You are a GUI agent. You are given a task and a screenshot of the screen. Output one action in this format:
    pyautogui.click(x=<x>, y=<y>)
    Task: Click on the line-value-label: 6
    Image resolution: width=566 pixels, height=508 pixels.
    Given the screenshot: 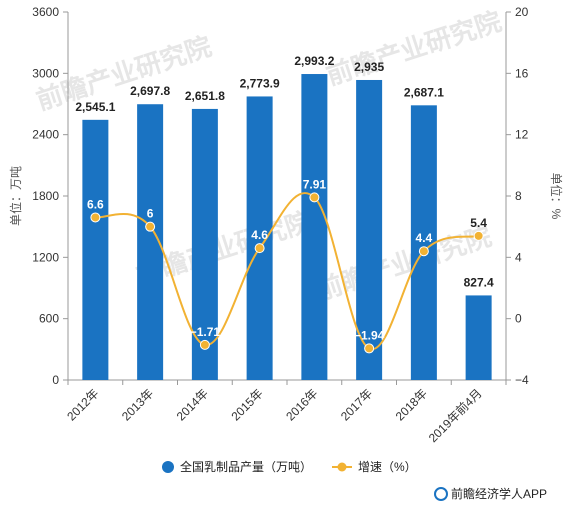 What is the action you would take?
    pyautogui.click(x=150, y=214)
    